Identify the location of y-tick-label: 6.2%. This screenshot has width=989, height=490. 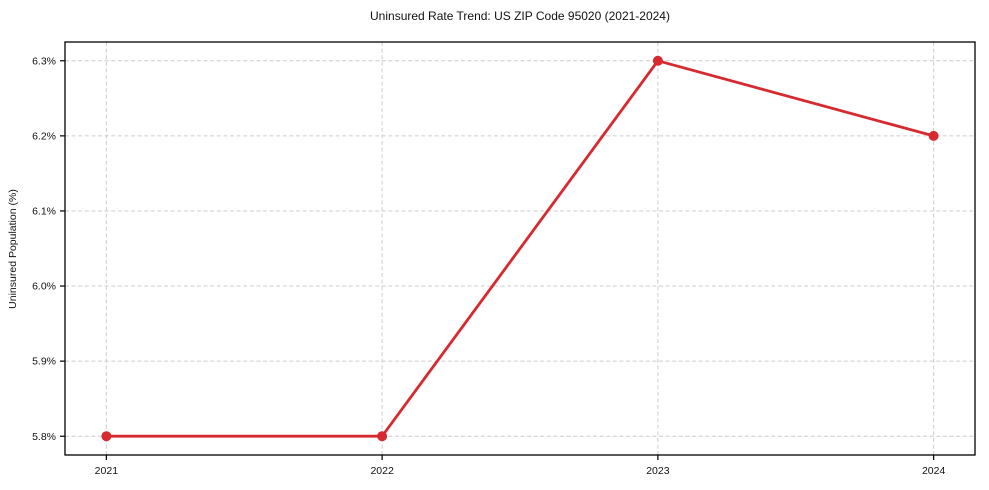
(44, 136).